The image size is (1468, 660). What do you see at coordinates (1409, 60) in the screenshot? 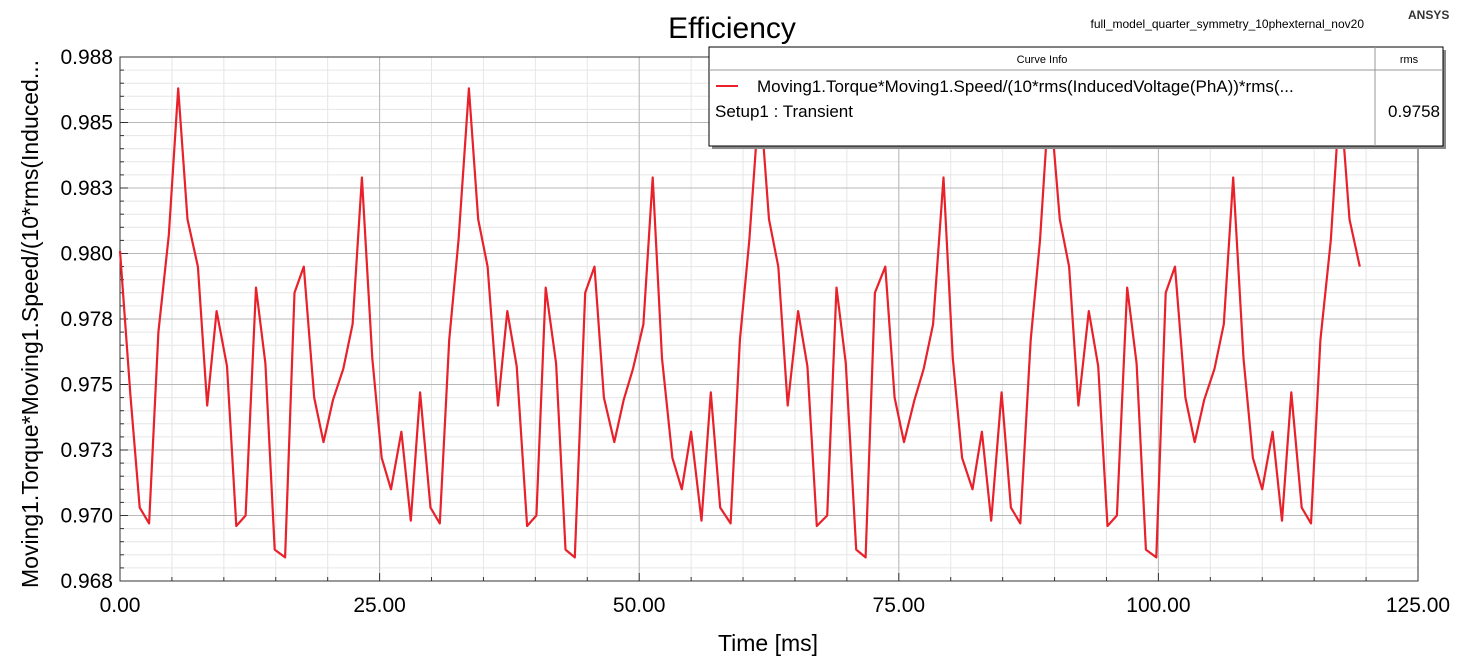
I see `legend-header-rms: rms` at bounding box center [1409, 60].